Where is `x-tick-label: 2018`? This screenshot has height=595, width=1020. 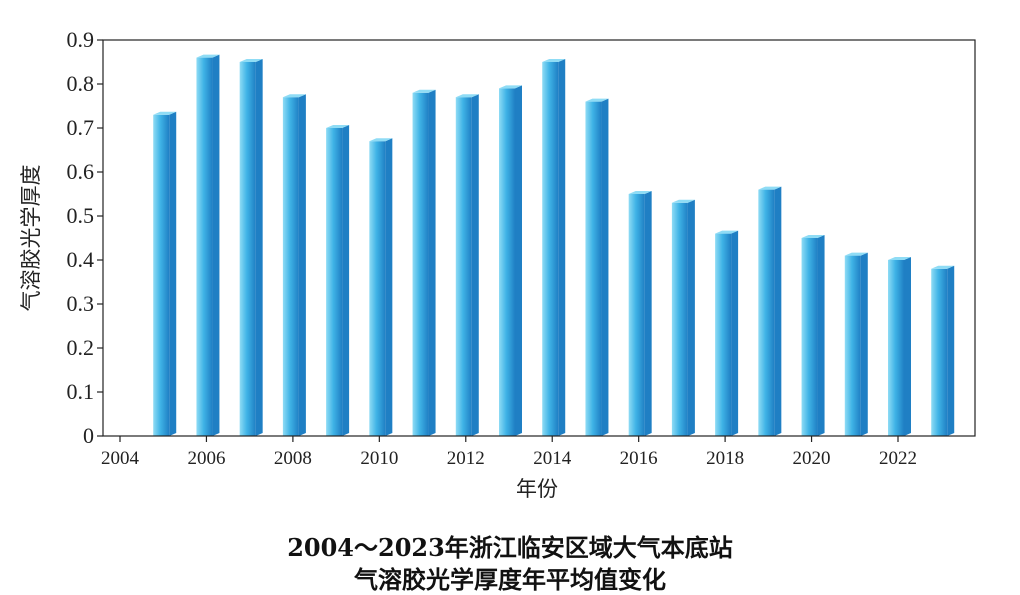 x-tick-label: 2018 is located at coordinates (725, 458).